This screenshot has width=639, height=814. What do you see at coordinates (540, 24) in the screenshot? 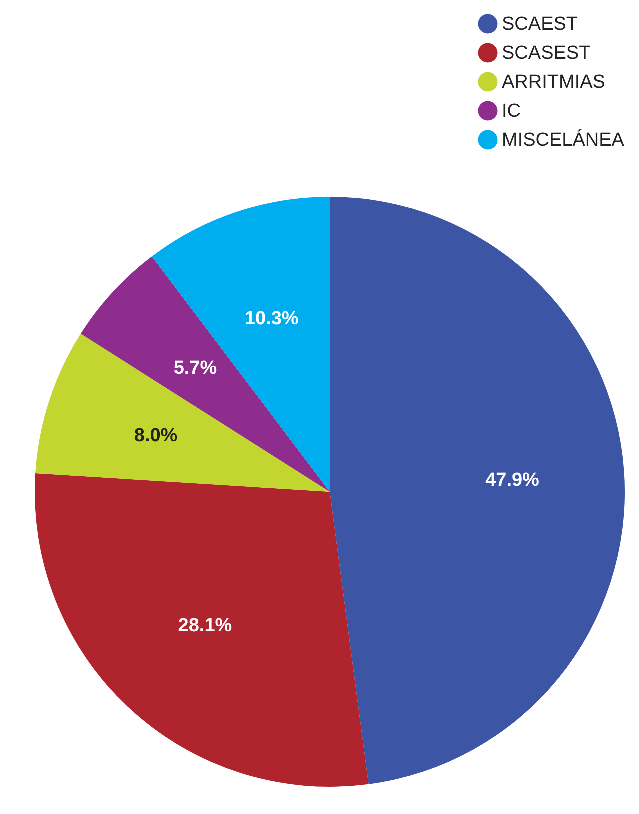
I see `legend-label: SCAEST` at bounding box center [540, 24].